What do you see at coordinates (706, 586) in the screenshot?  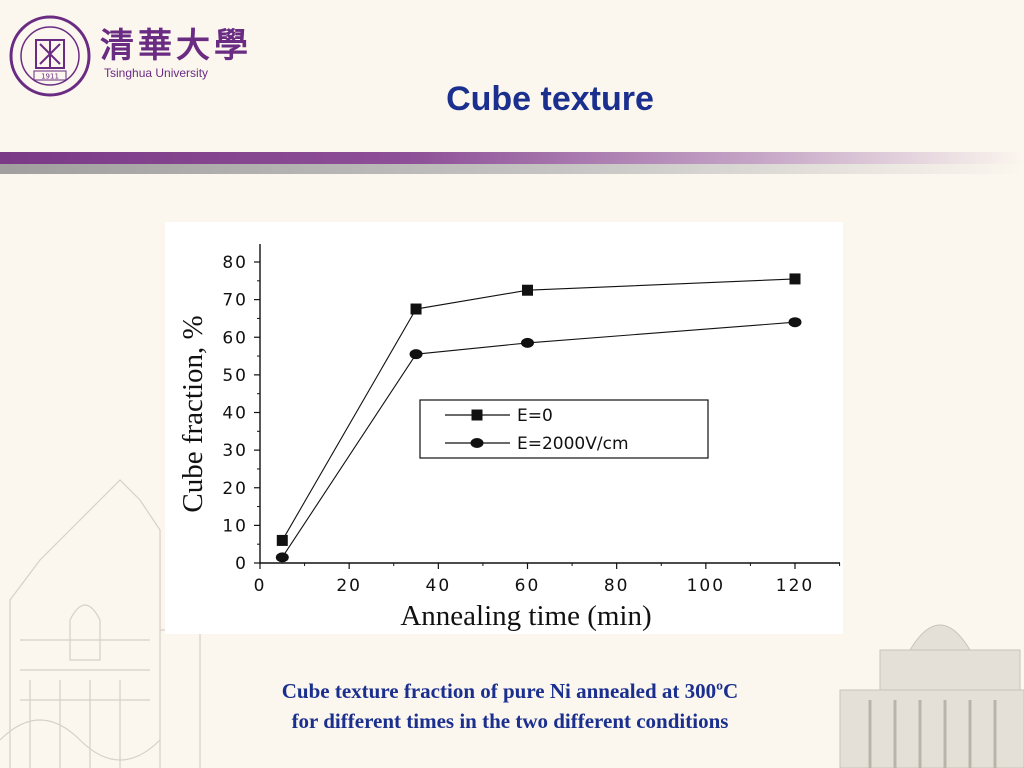 I see `x-tick-label: 100` at bounding box center [706, 586].